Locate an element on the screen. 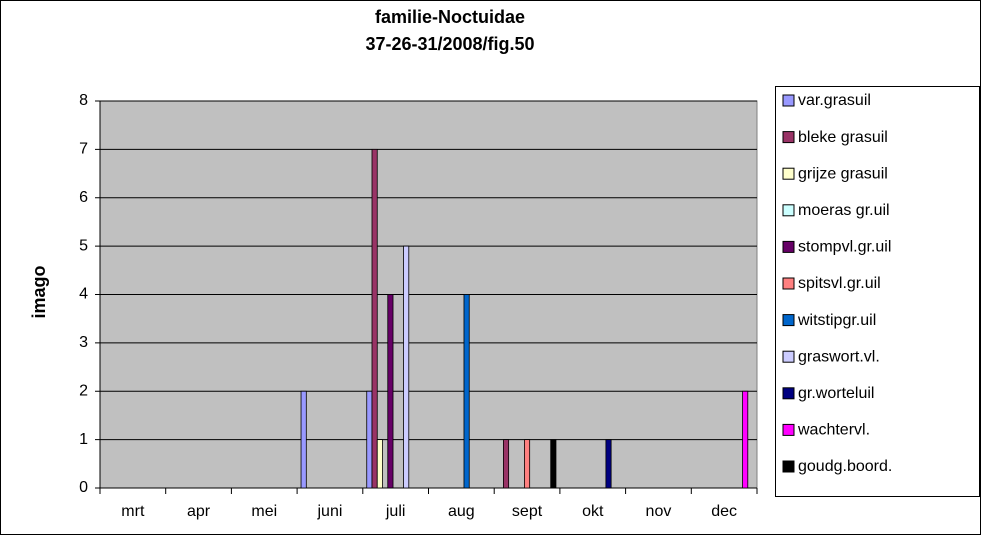  chart-title: familie-Noctuidae is located at coordinates (450, 17).